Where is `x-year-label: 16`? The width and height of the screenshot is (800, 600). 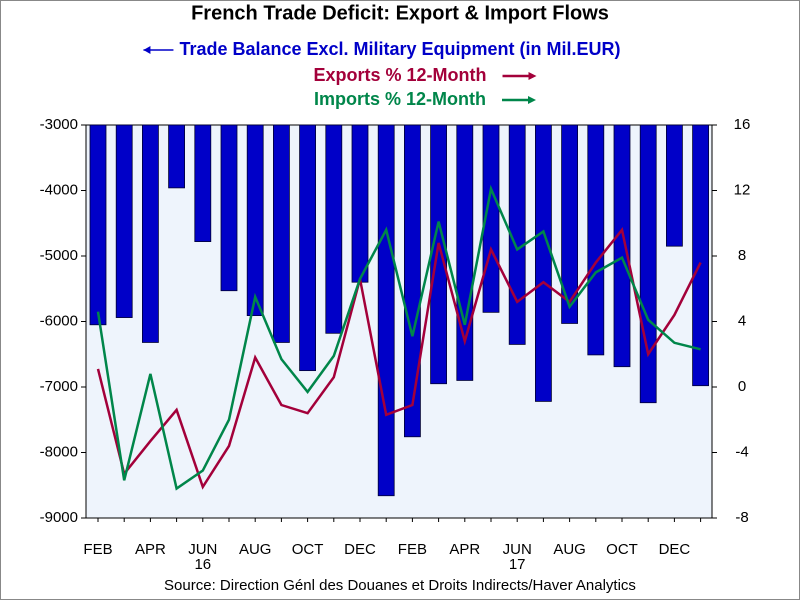 x-year-label: 16 is located at coordinates (202, 564).